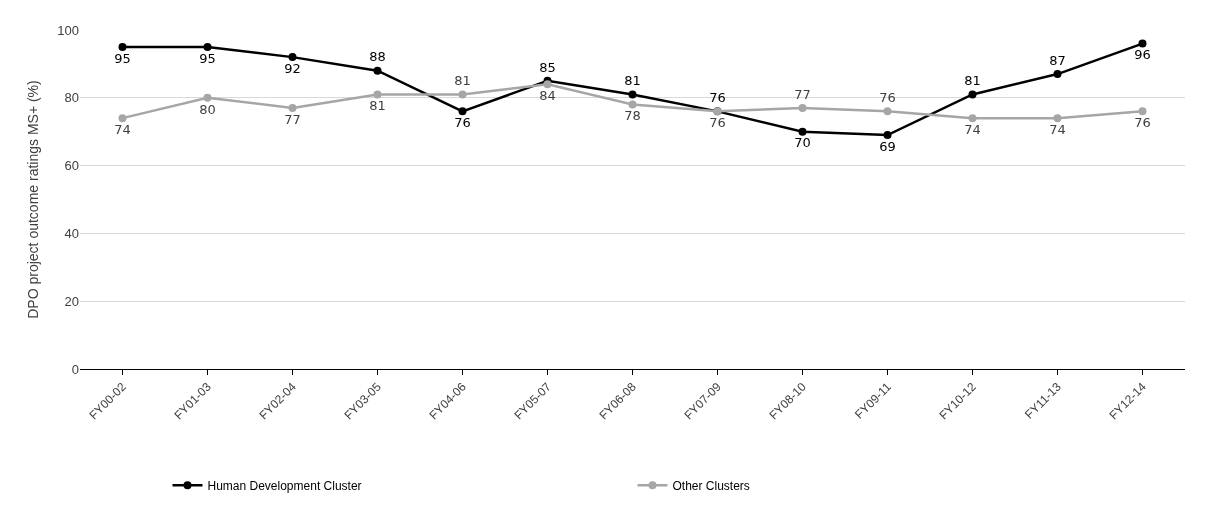 The image size is (1205, 512). I want to click on y-tick-label: 20, so click(71, 301).